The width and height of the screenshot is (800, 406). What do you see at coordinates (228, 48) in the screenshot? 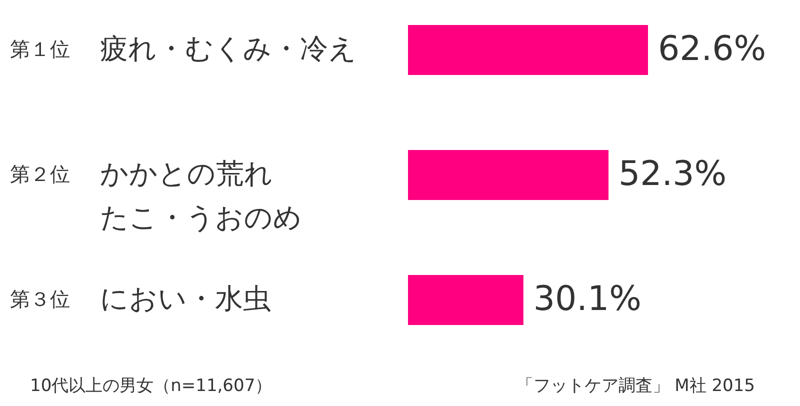
I see `y-tick-label: 疲れ・むくみ・冷え` at bounding box center [228, 48].